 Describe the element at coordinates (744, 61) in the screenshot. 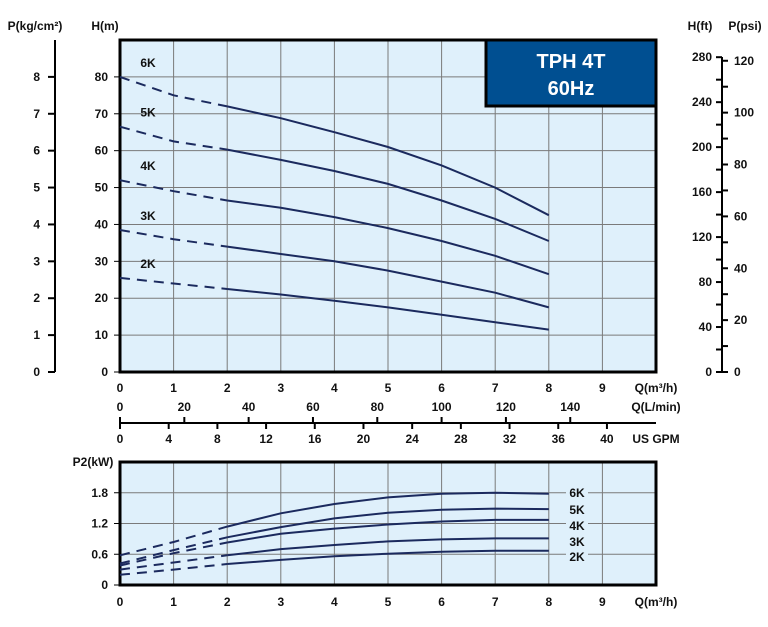

I see `psi-tick-label: 120` at that location.